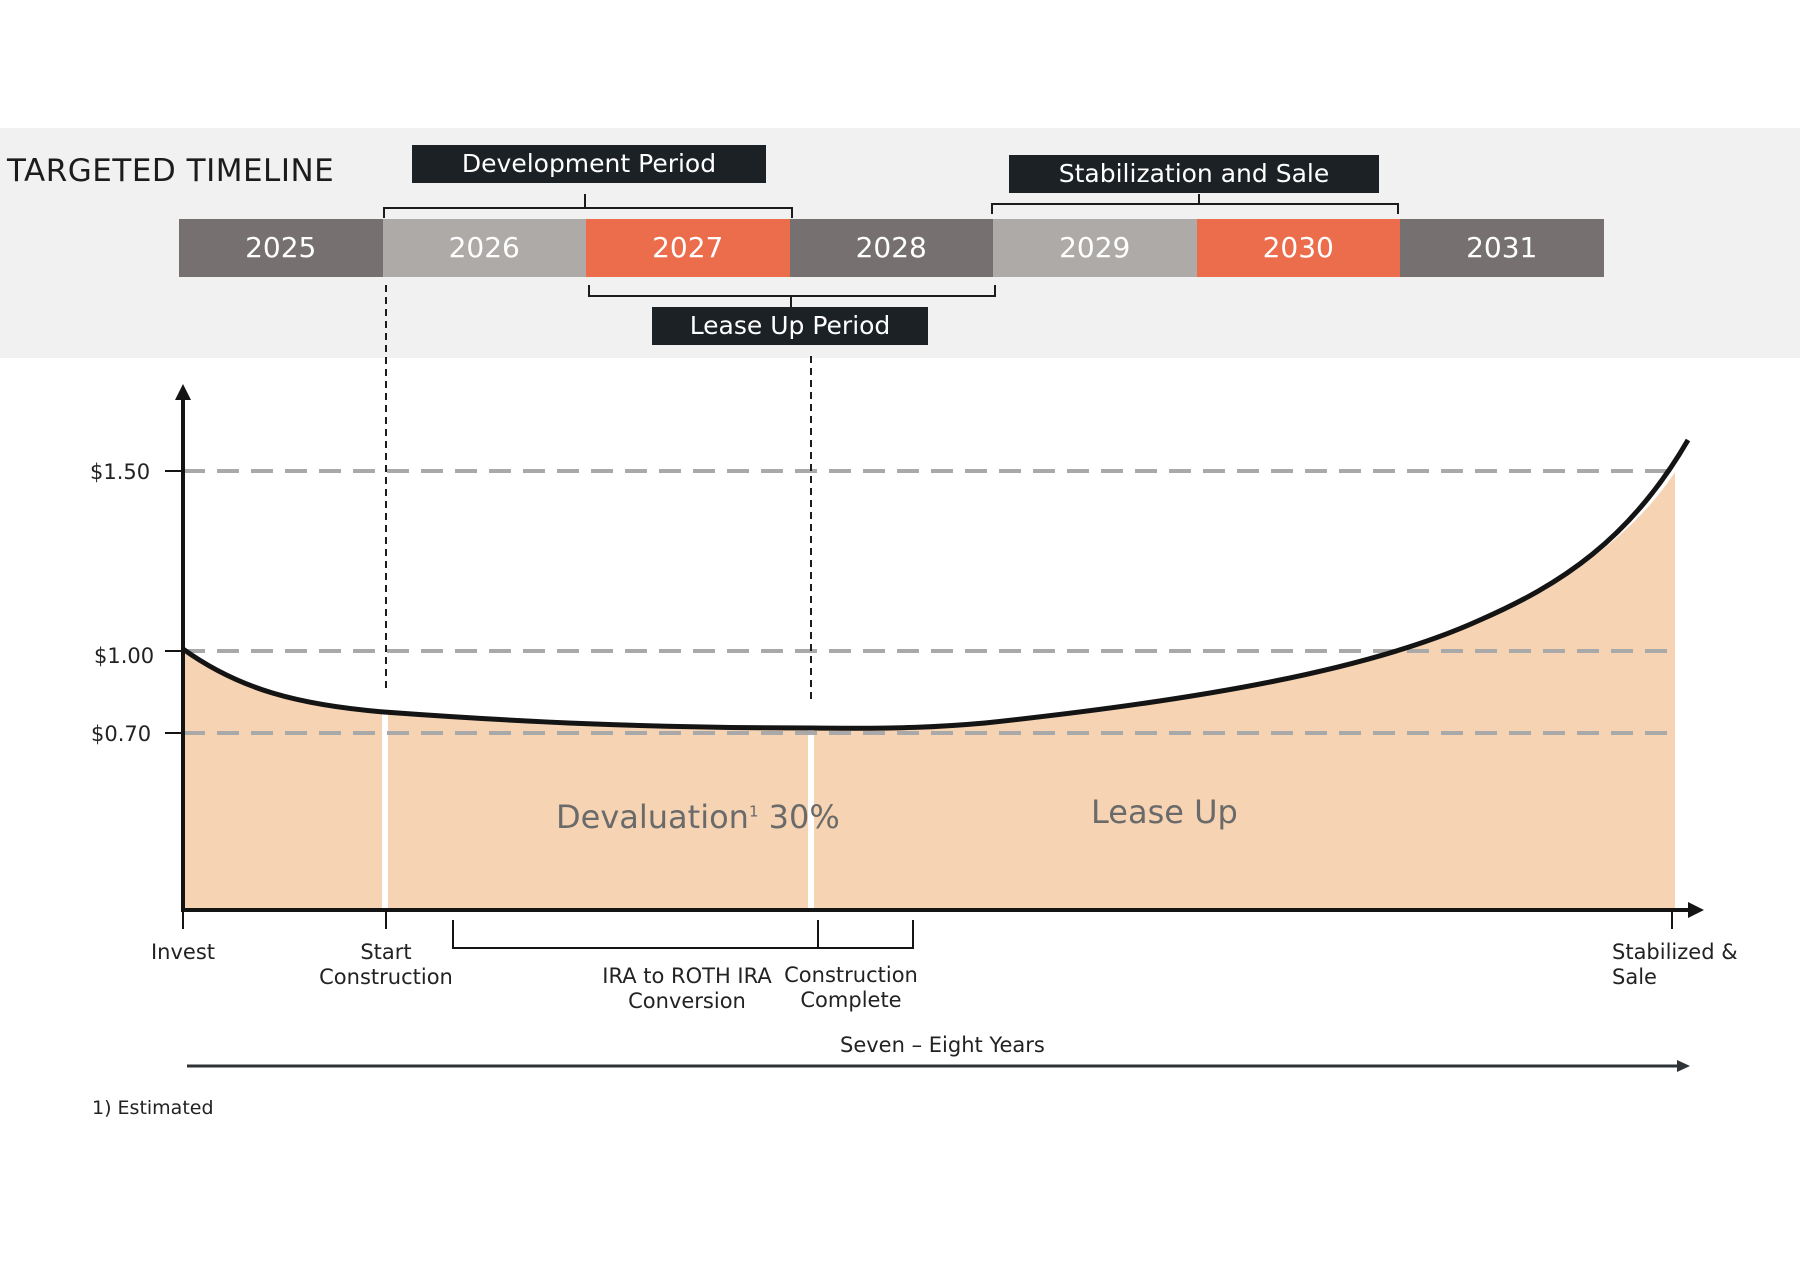 The image size is (1800, 1286). What do you see at coordinates (589, 164) in the screenshot?
I see `development-period-tag: Development Period` at bounding box center [589, 164].